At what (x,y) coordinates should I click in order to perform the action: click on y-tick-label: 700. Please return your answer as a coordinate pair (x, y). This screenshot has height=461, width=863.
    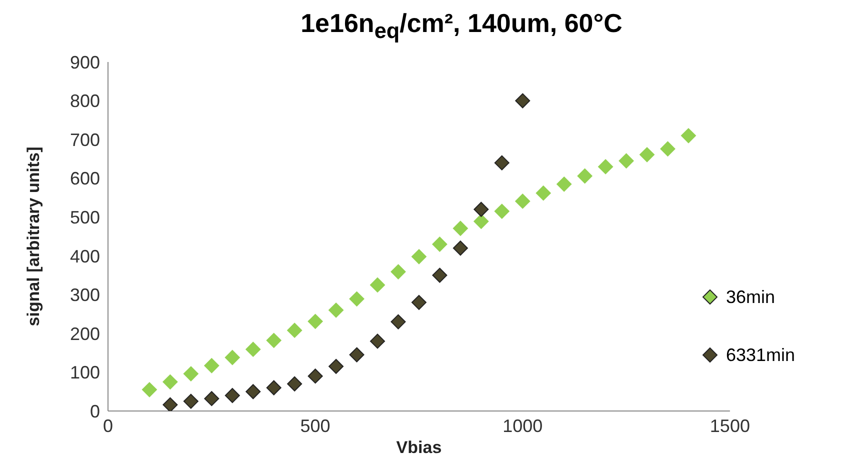
    Looking at the image, I should click on (85, 140).